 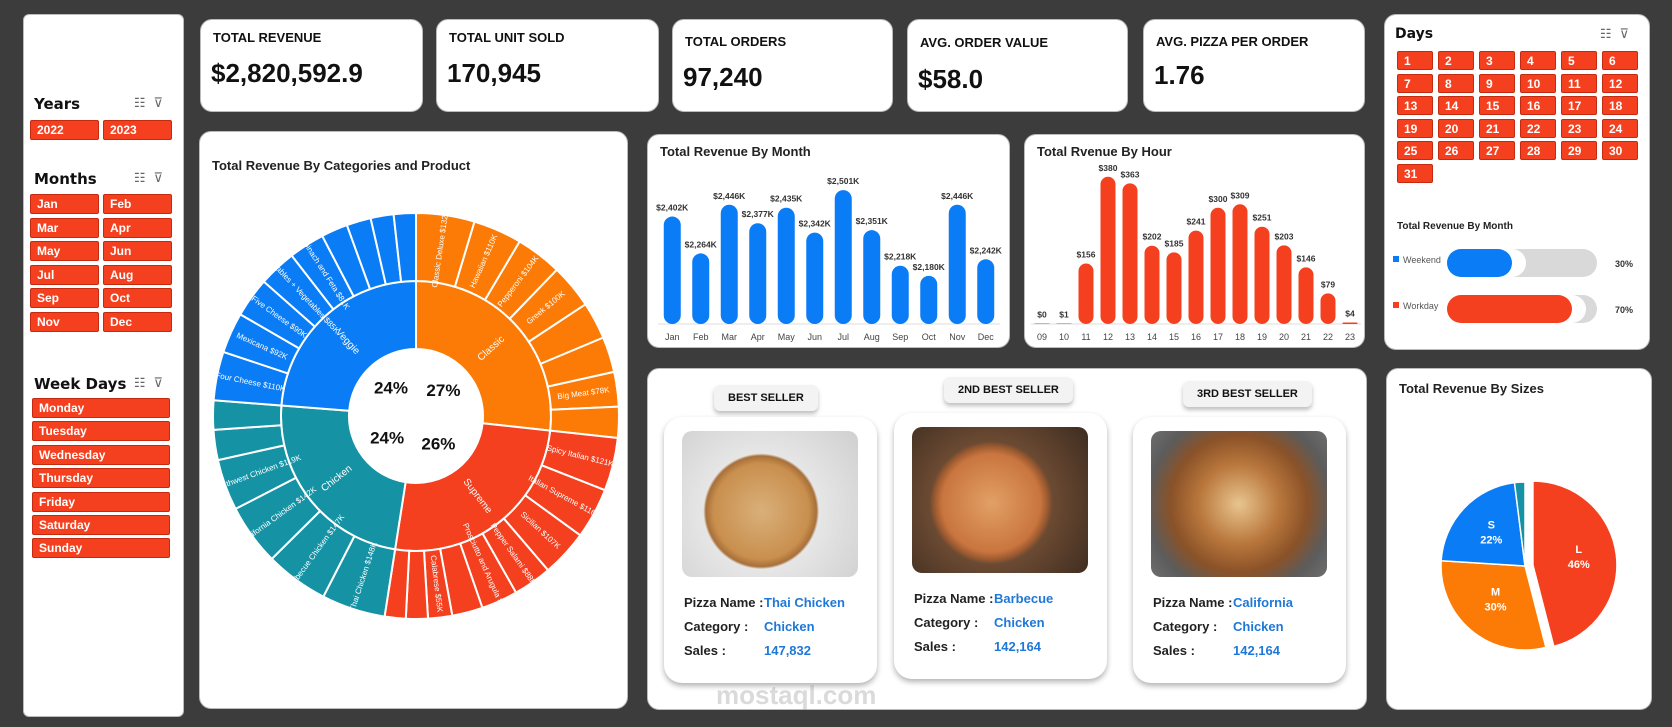 What do you see at coordinates (64, 130) in the screenshot?
I see `year-button-2022: 2022` at bounding box center [64, 130].